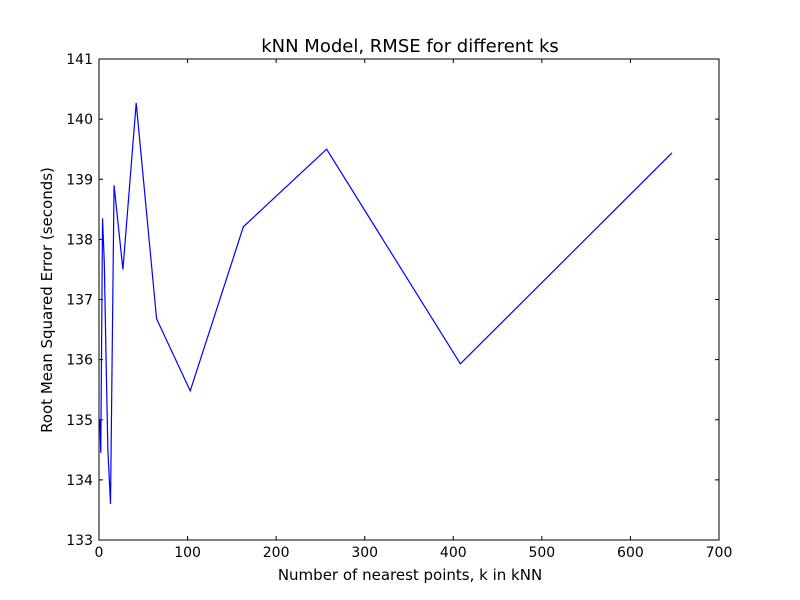 The image size is (800, 600). What do you see at coordinates (453, 553) in the screenshot?
I see `x-tick-label: 400` at bounding box center [453, 553].